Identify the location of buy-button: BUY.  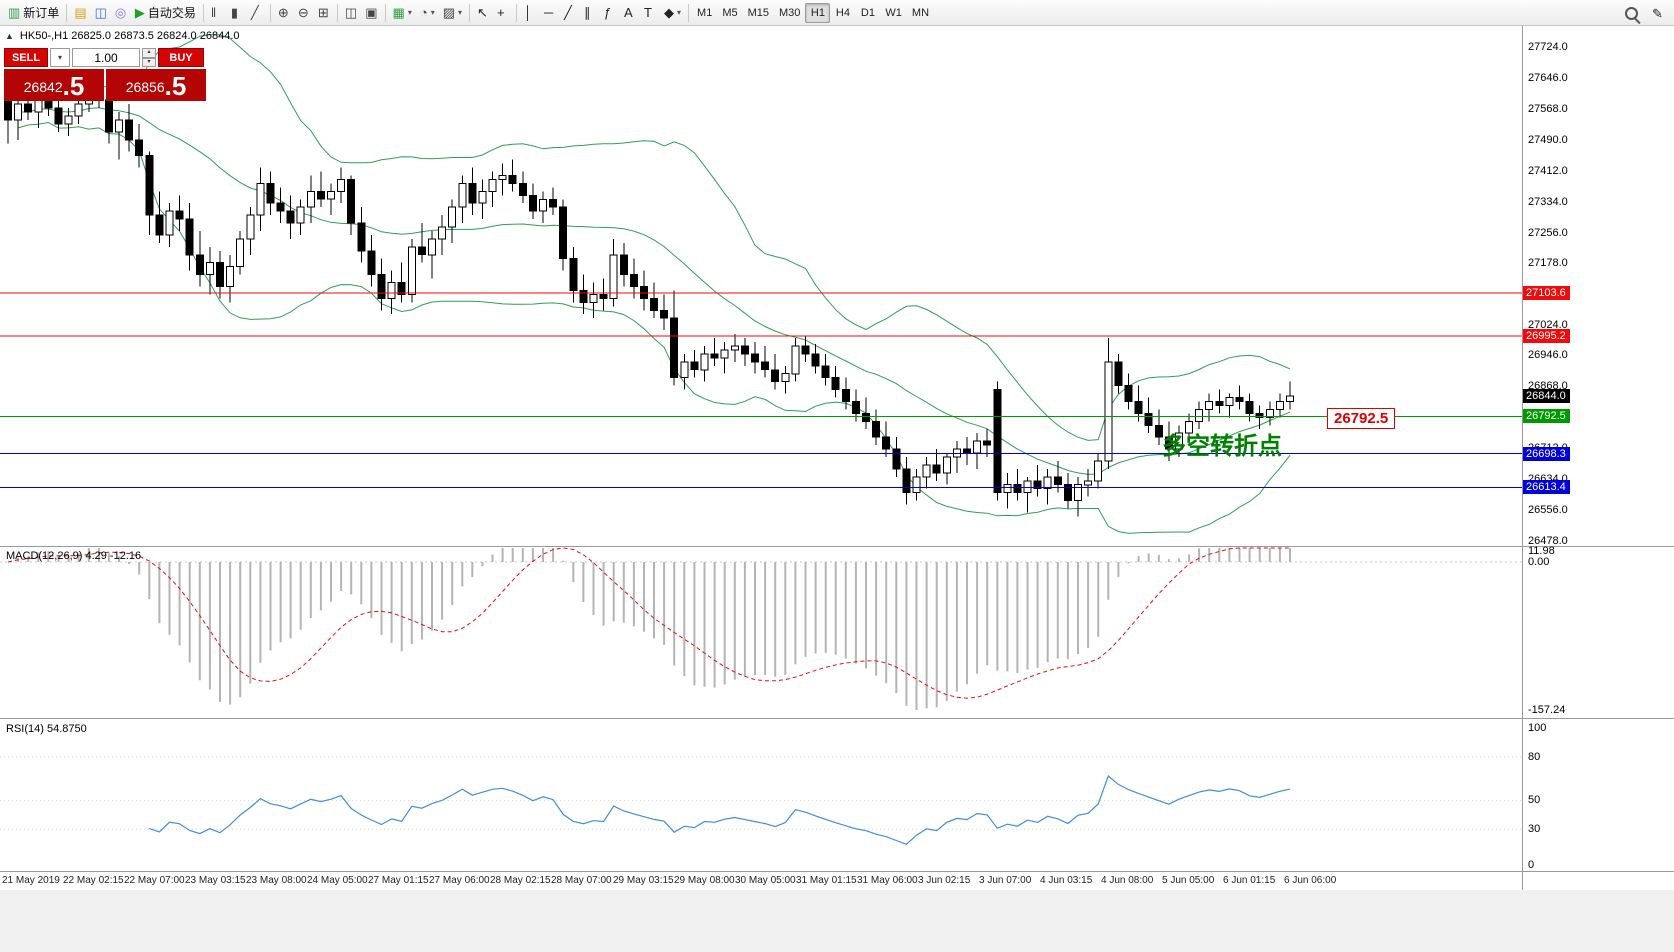
(181, 57).